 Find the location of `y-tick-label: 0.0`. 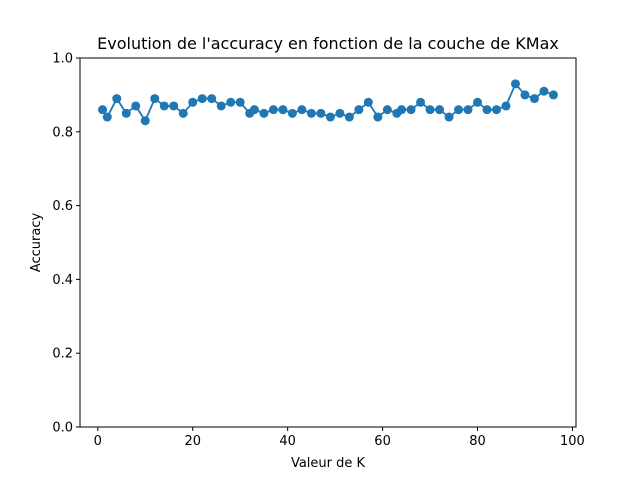

y-tick-label: 0.0 is located at coordinates (62, 428).